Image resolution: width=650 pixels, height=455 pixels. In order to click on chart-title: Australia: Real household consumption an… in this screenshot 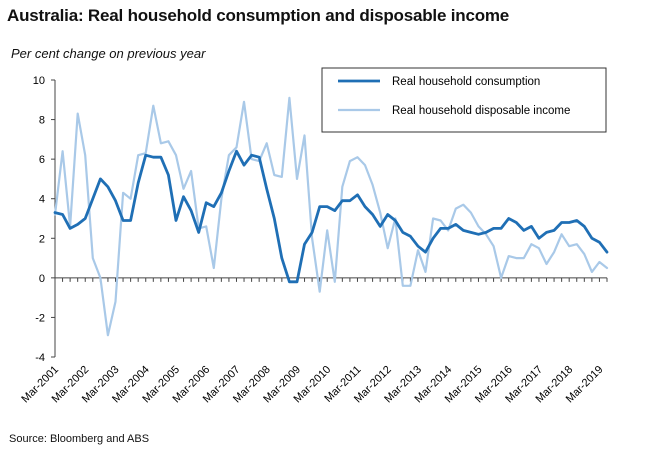, I will do `click(258, 15)`.